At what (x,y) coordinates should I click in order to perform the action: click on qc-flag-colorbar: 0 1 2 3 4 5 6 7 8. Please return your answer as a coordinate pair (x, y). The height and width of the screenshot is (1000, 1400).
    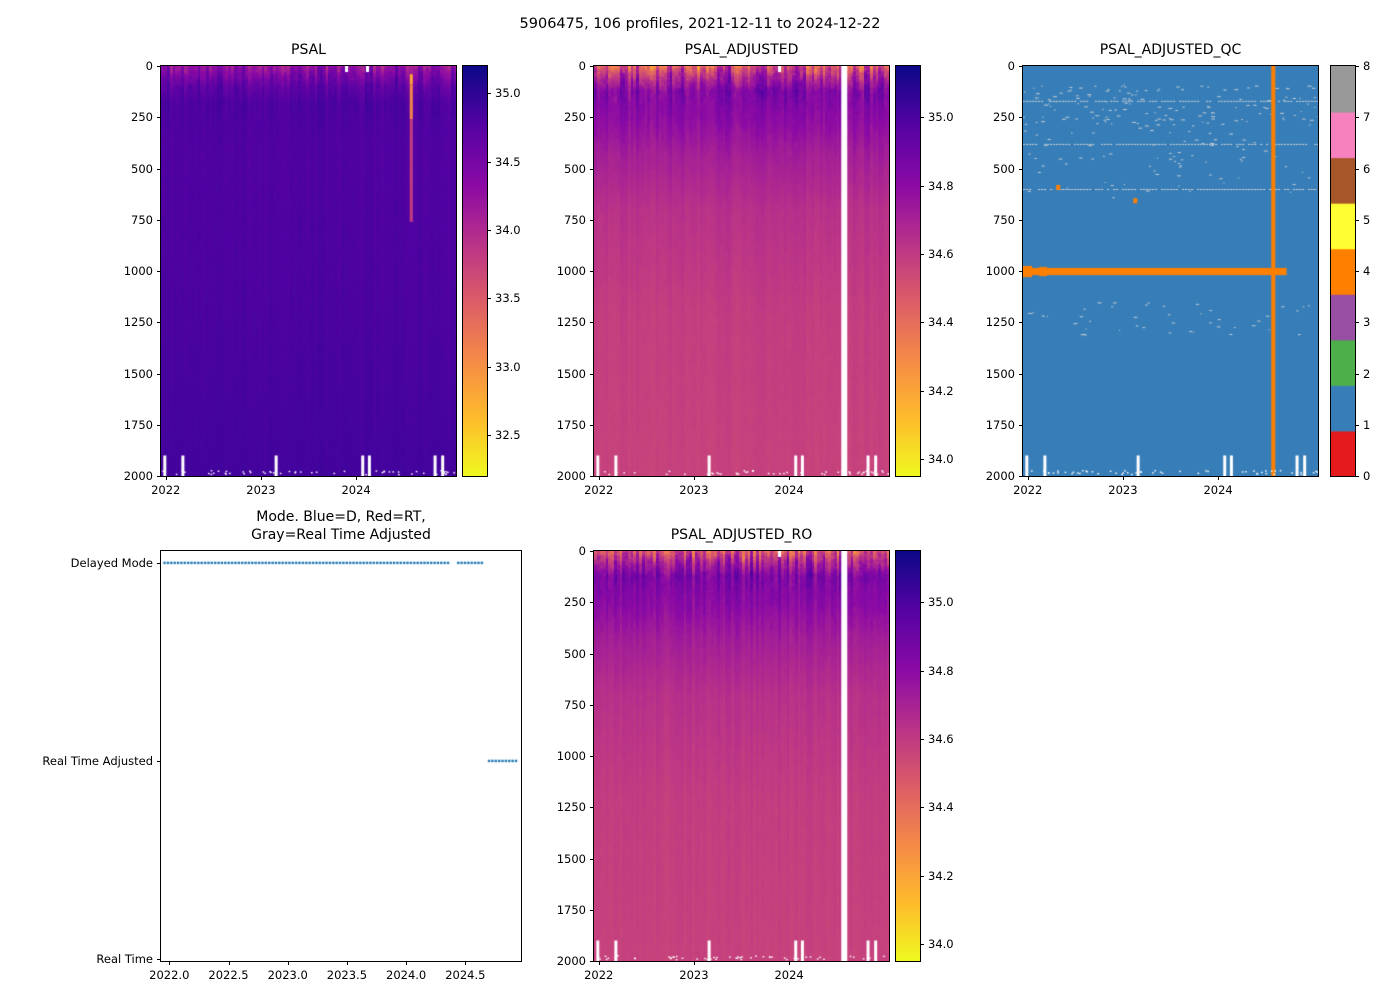
    Looking at the image, I should click on (1350, 271).